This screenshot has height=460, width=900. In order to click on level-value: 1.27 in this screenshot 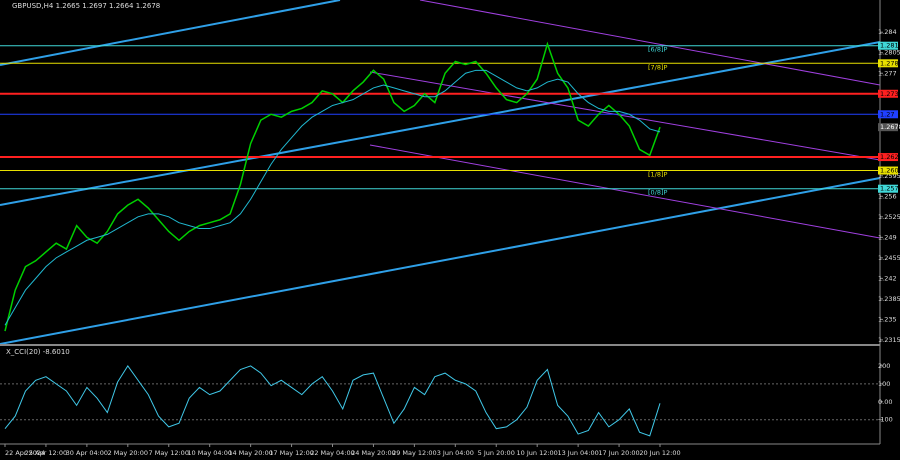, I will do `click(887, 114)`.